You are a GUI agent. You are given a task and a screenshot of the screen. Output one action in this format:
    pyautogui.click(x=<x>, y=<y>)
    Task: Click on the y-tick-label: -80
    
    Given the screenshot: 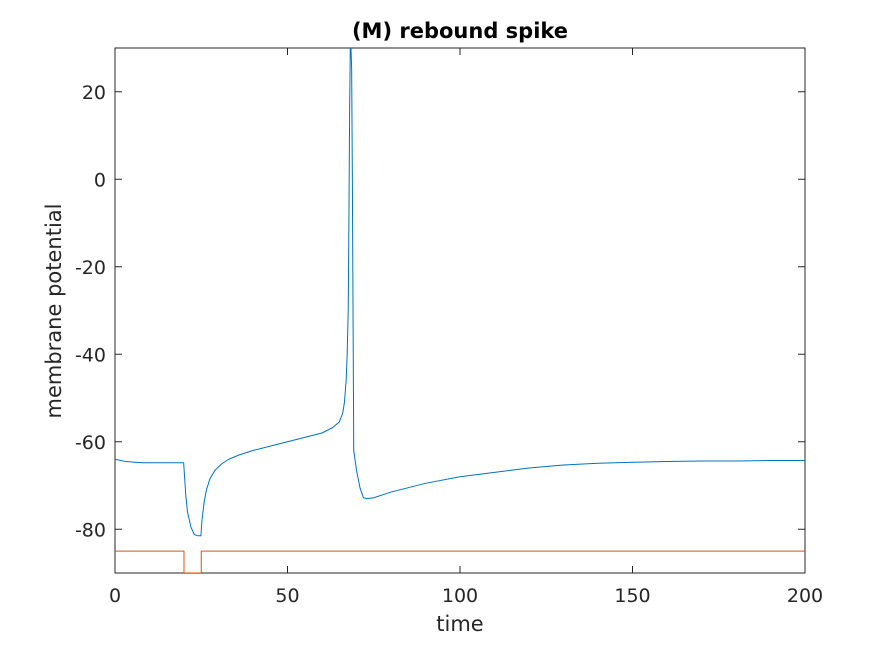 What is the action you would take?
    pyautogui.click(x=90, y=530)
    